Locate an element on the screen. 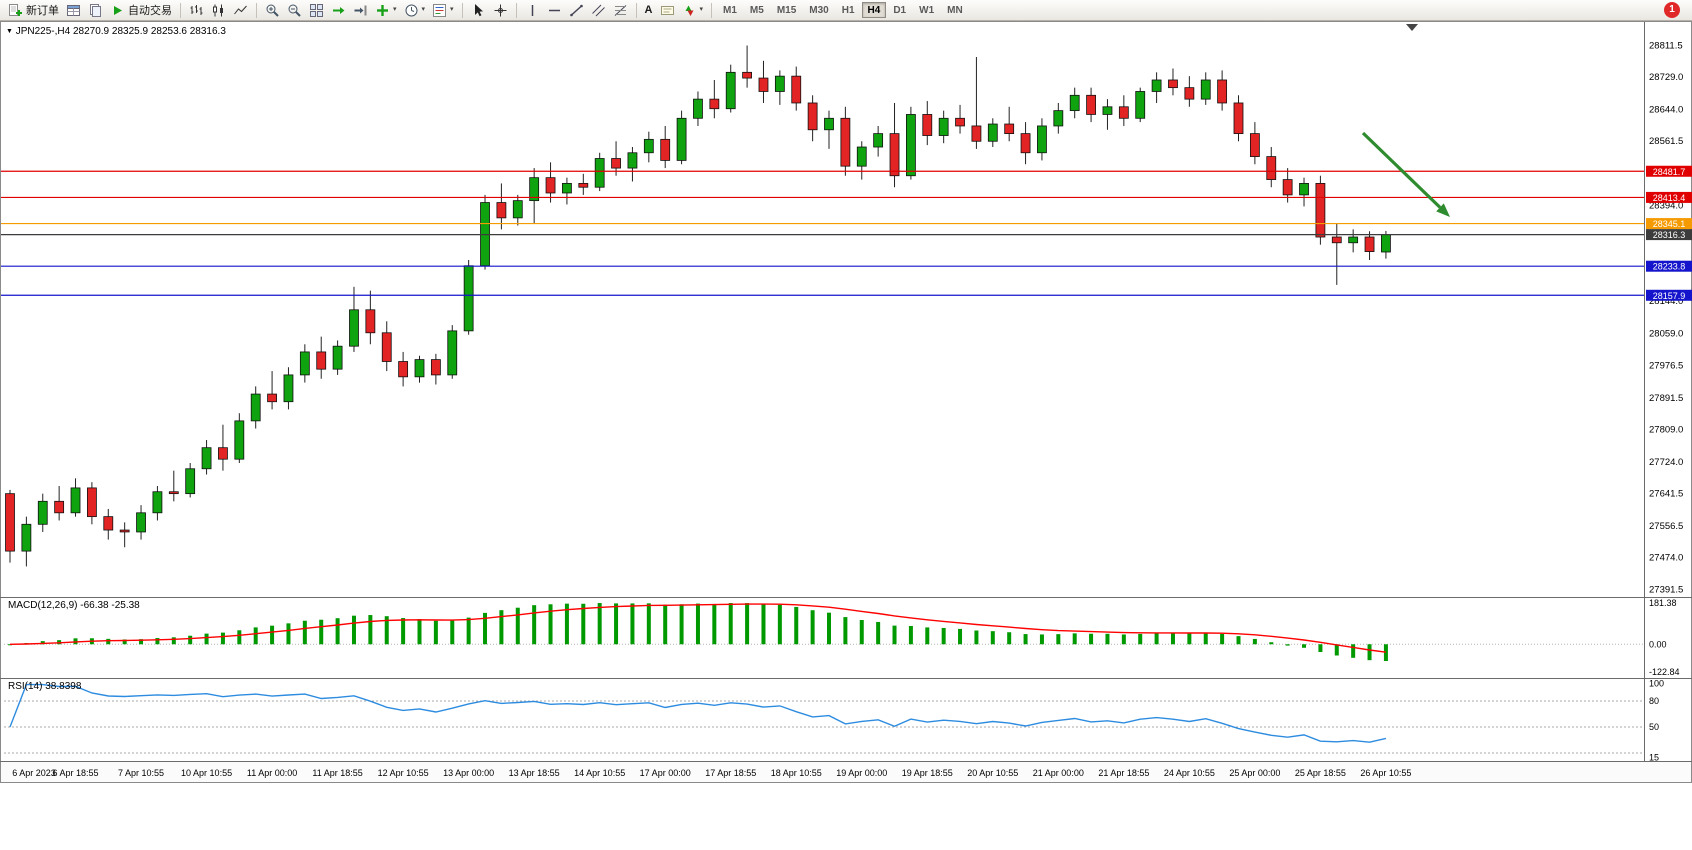 This screenshot has width=1692, height=850. price-axis-label: 27976.5 is located at coordinates (1666, 365).